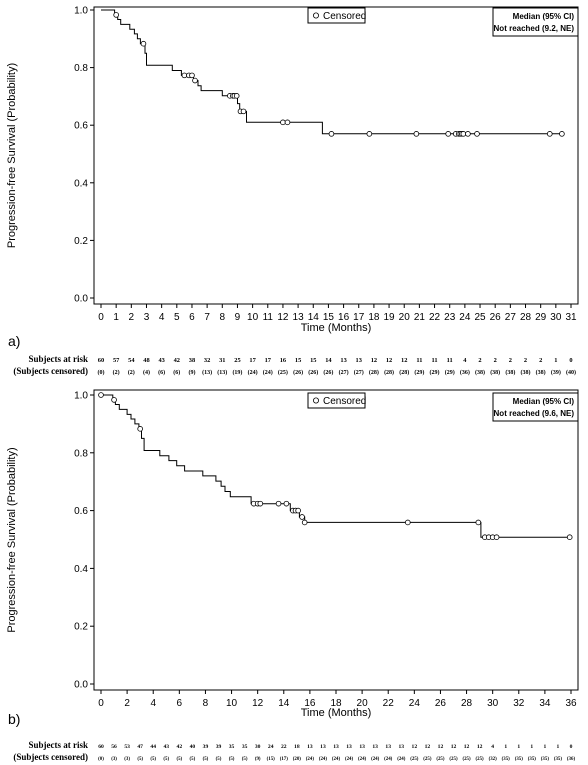 The width and height of the screenshot is (588, 765). I want to click on x-tick-label: 36, so click(571, 703).